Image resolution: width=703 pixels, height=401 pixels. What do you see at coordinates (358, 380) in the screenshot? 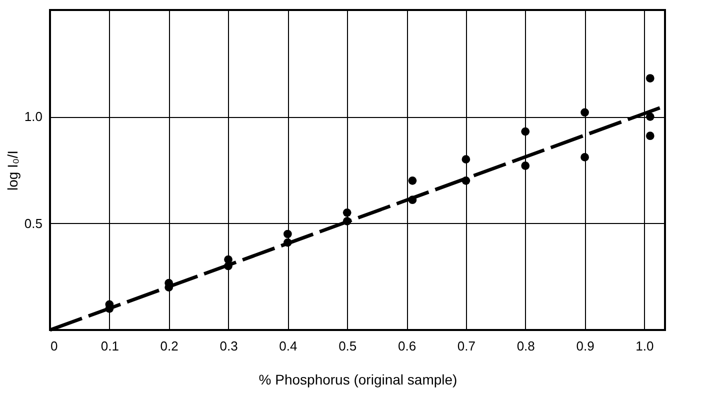
I see `x-axis-title: % Phosphorus (original sample)` at bounding box center [358, 380].